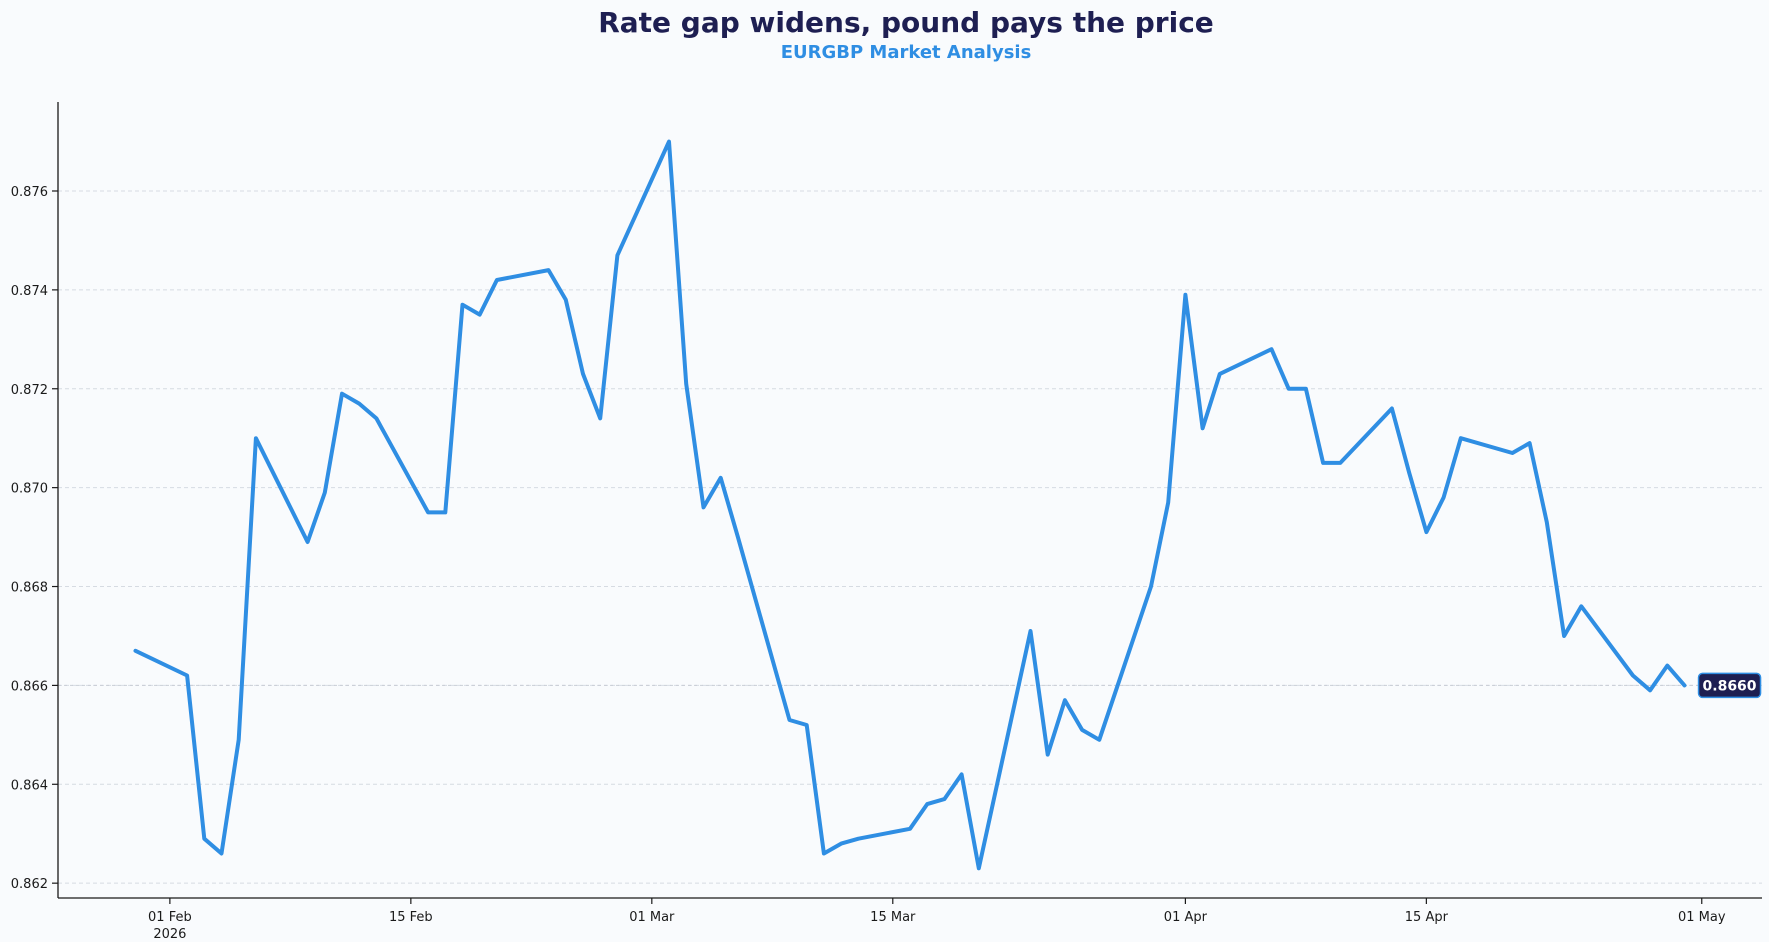  I want to click on x-tick-label: 15 Mar, so click(893, 917).